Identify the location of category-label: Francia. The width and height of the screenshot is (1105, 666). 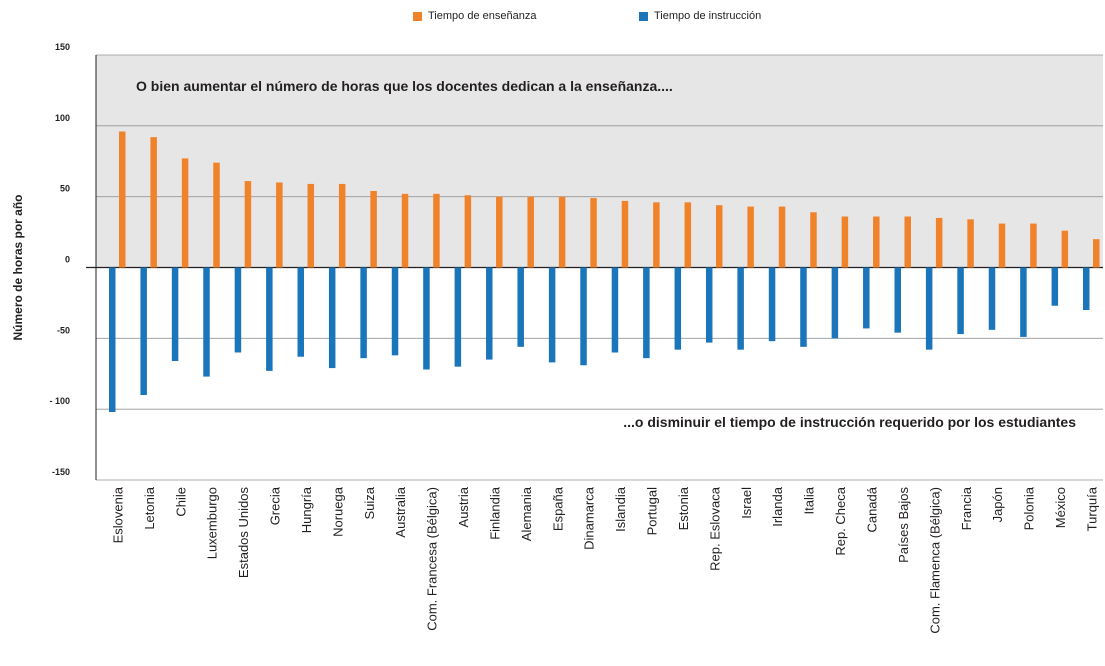
(966, 508).